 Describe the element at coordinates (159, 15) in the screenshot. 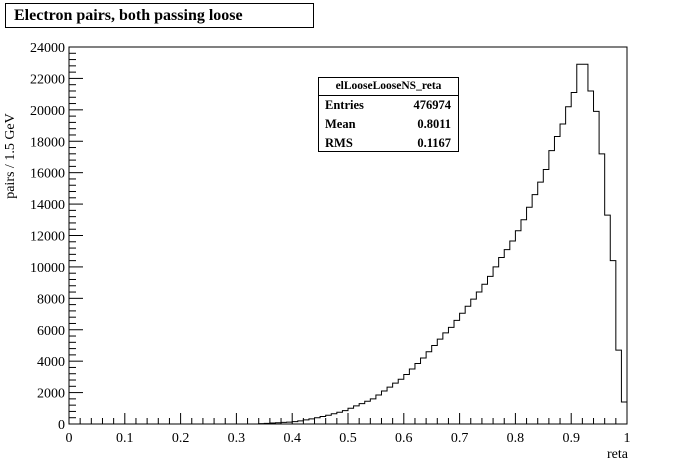

I see `chart-title: Electron pairs, both passing loose` at that location.